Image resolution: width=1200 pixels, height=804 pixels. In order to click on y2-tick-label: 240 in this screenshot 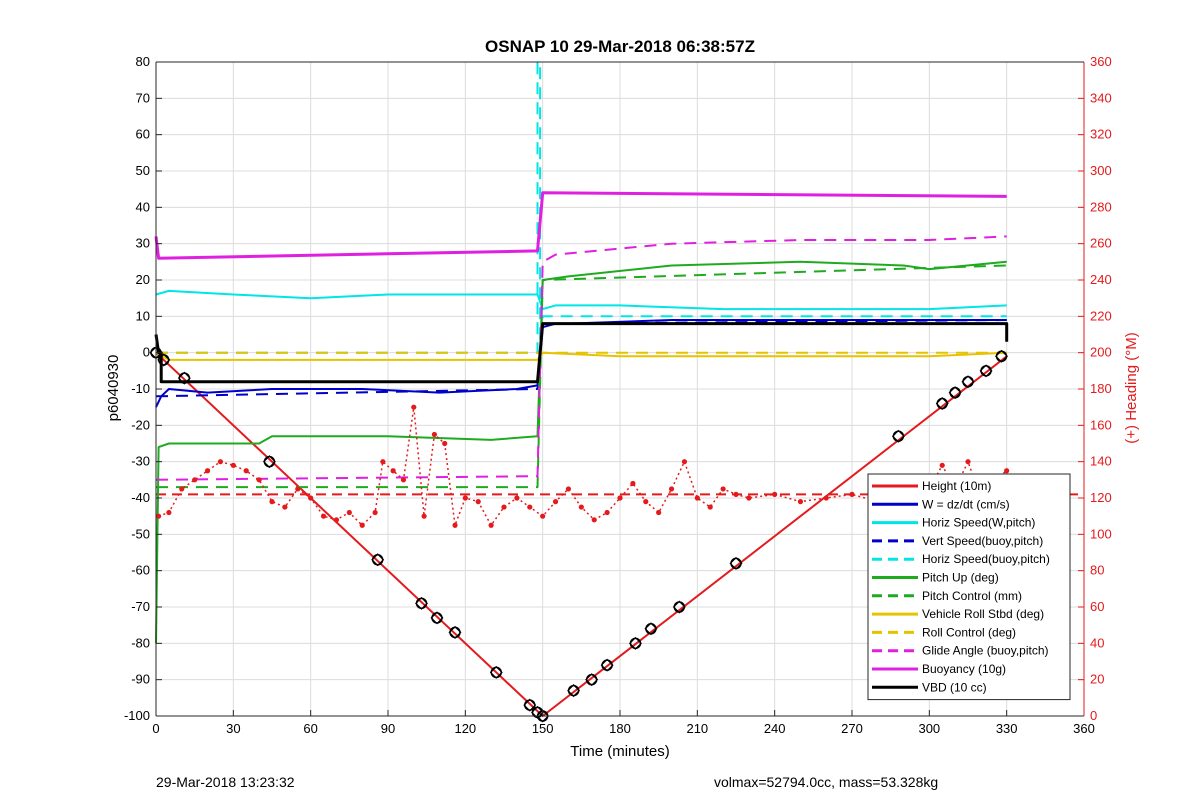, I will do `click(1101, 279)`.